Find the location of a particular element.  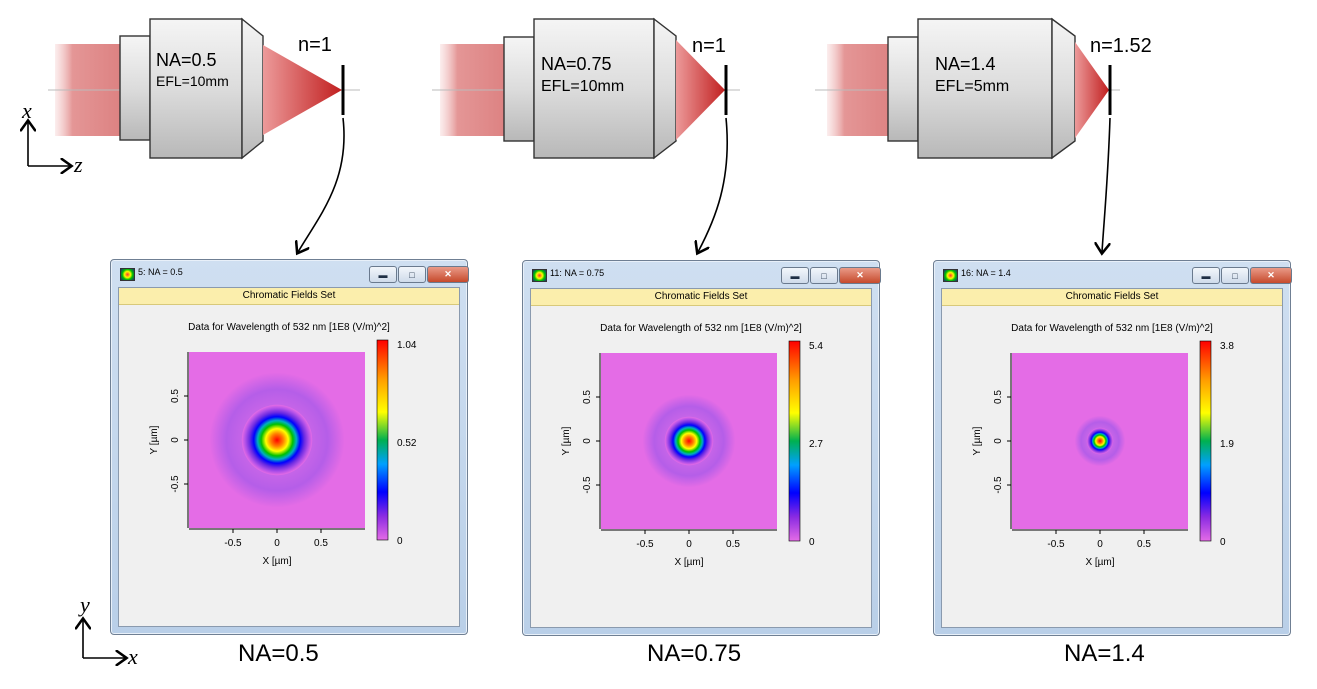

axis-label-x-top: x is located at coordinates (27, 110).